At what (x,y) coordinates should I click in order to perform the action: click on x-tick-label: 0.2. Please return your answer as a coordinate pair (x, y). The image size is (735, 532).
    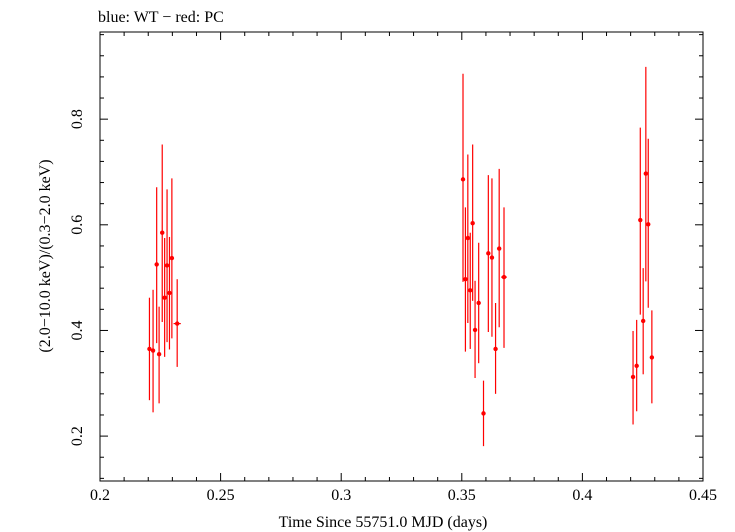
    Looking at the image, I should click on (100, 495).